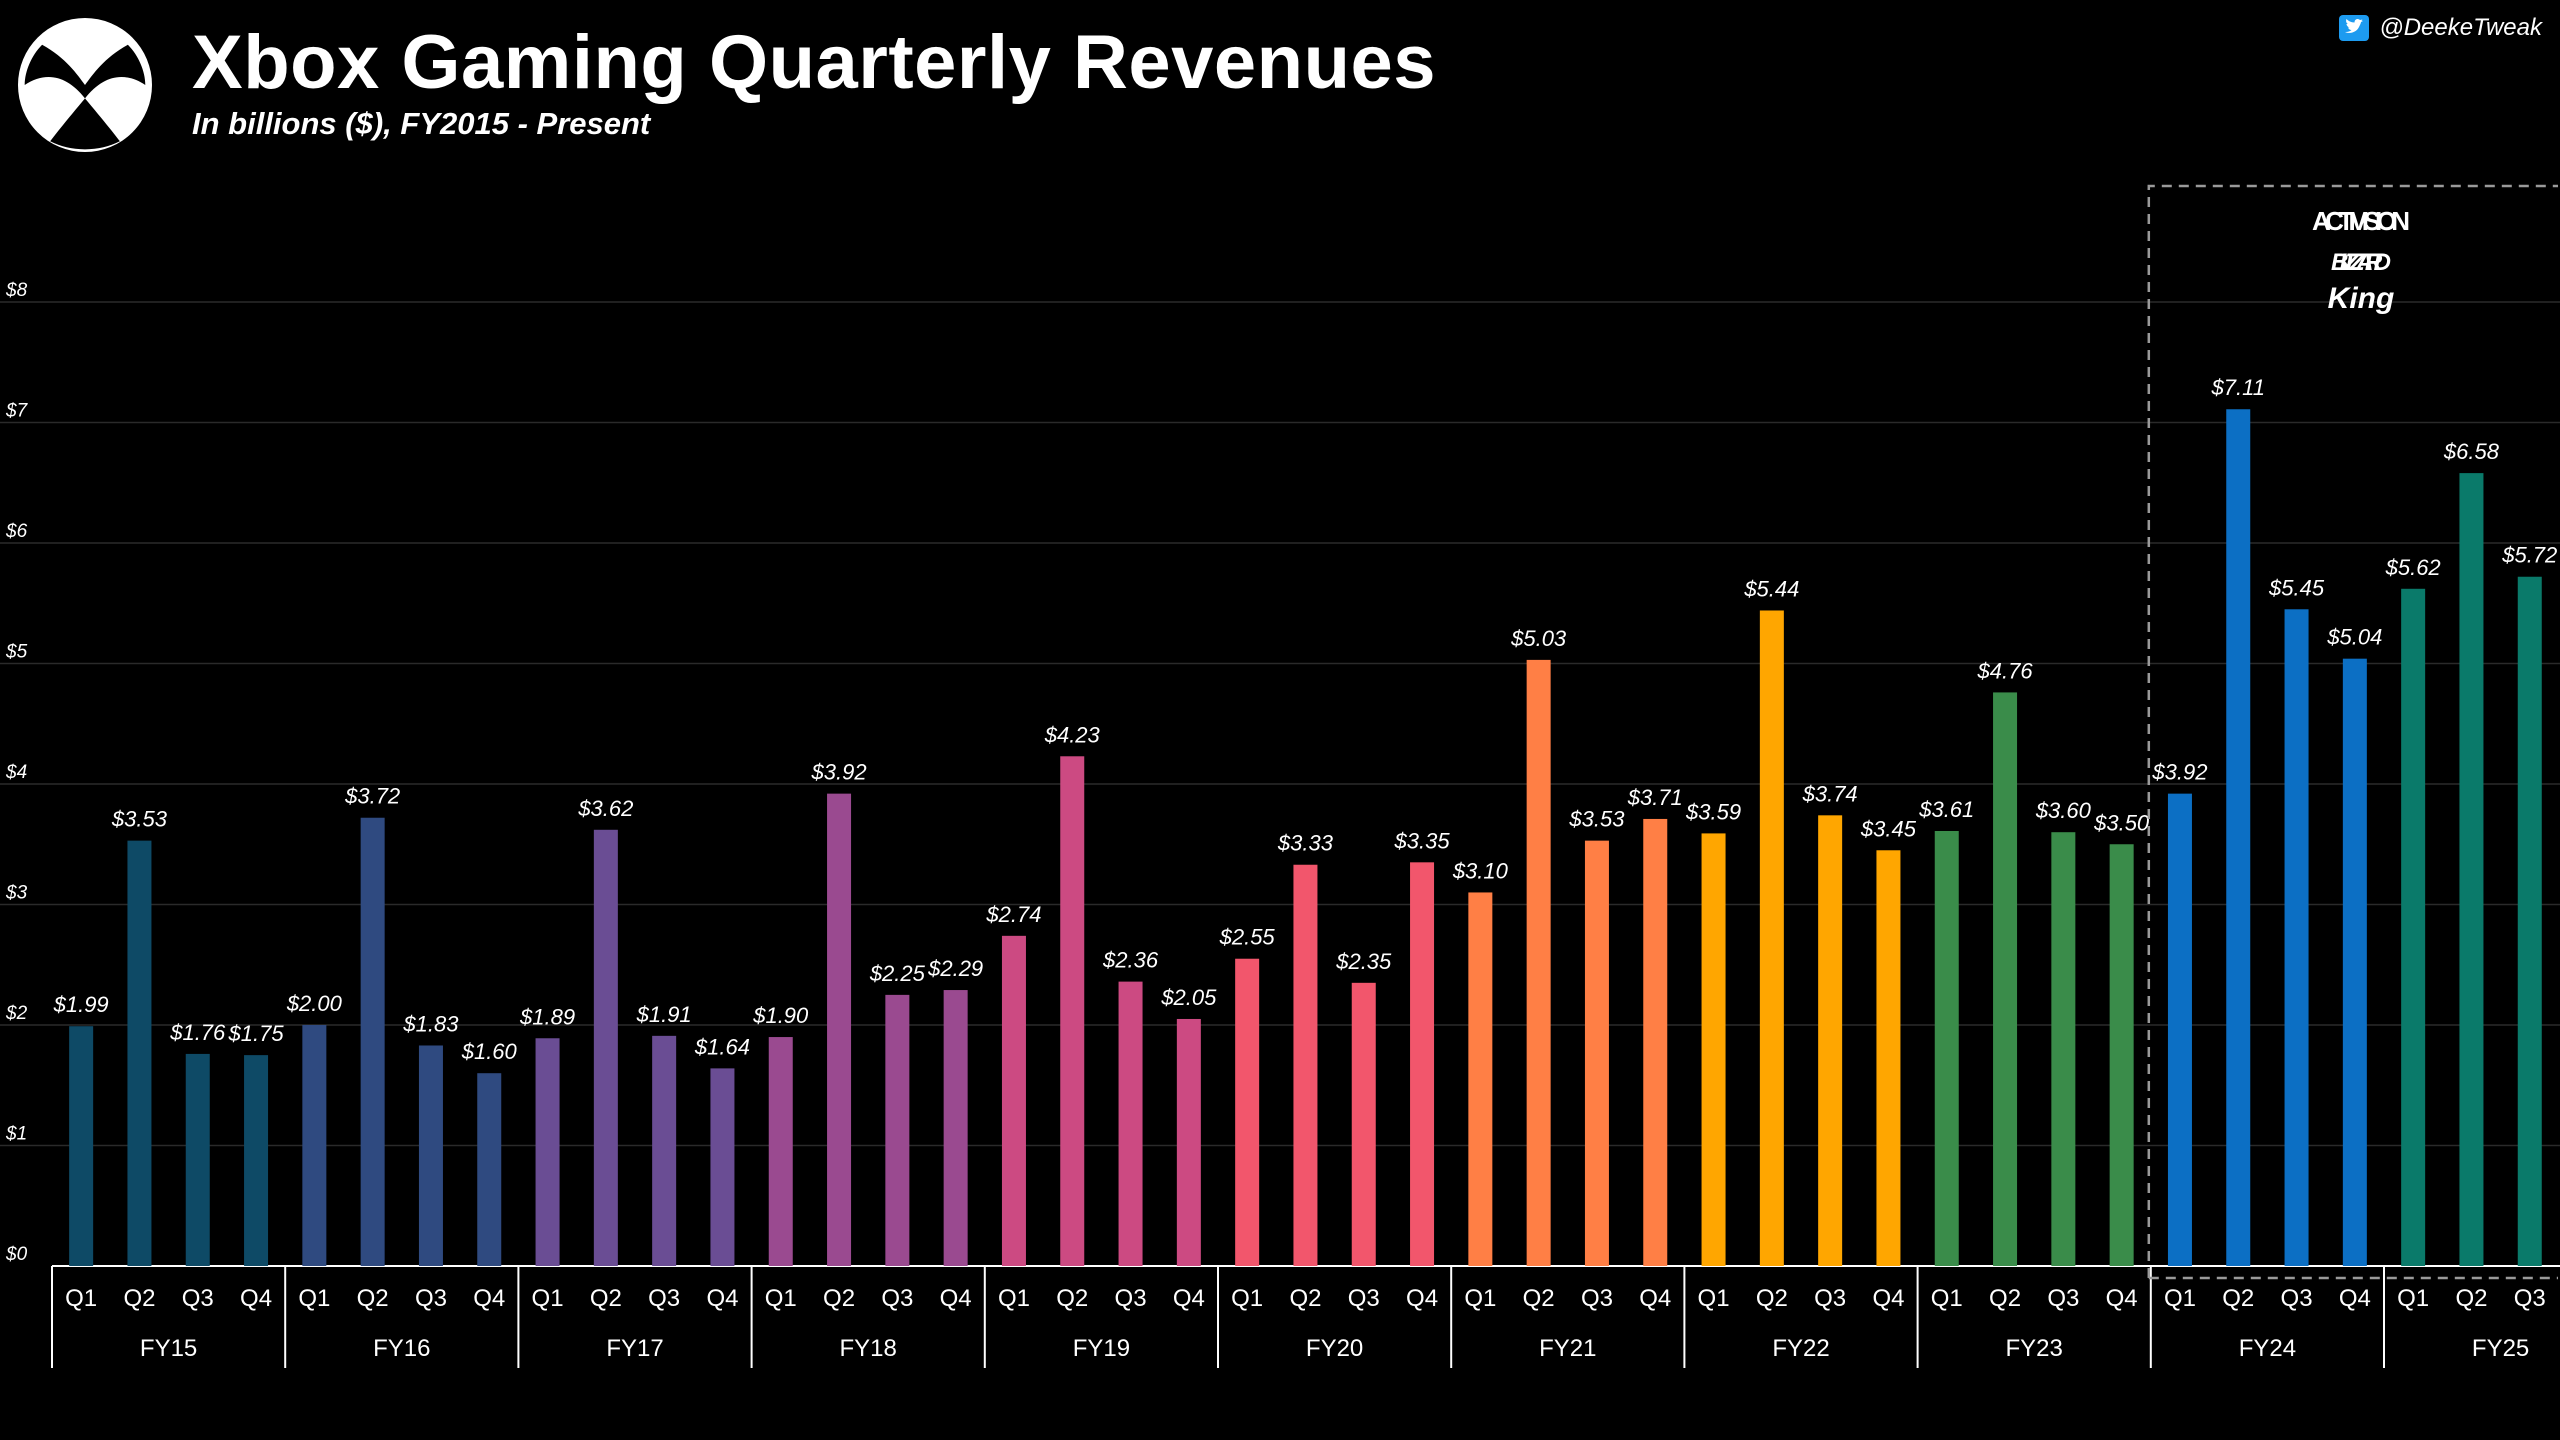 The height and width of the screenshot is (1440, 2560). I want to click on y-tick-label: $4, so click(16, 772).